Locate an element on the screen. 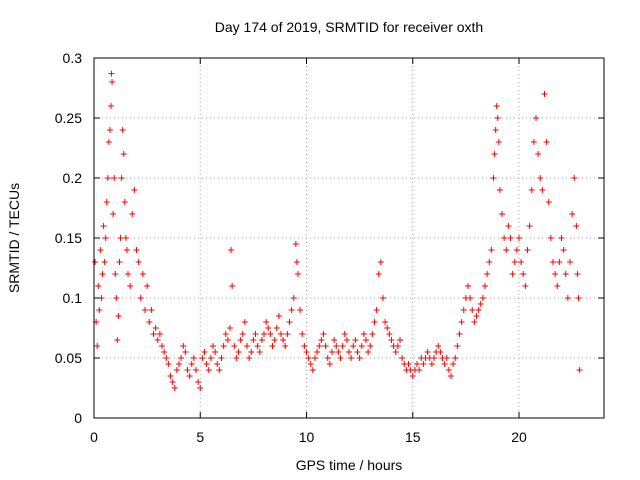  y-tick-label: 0 is located at coordinates (78, 418).